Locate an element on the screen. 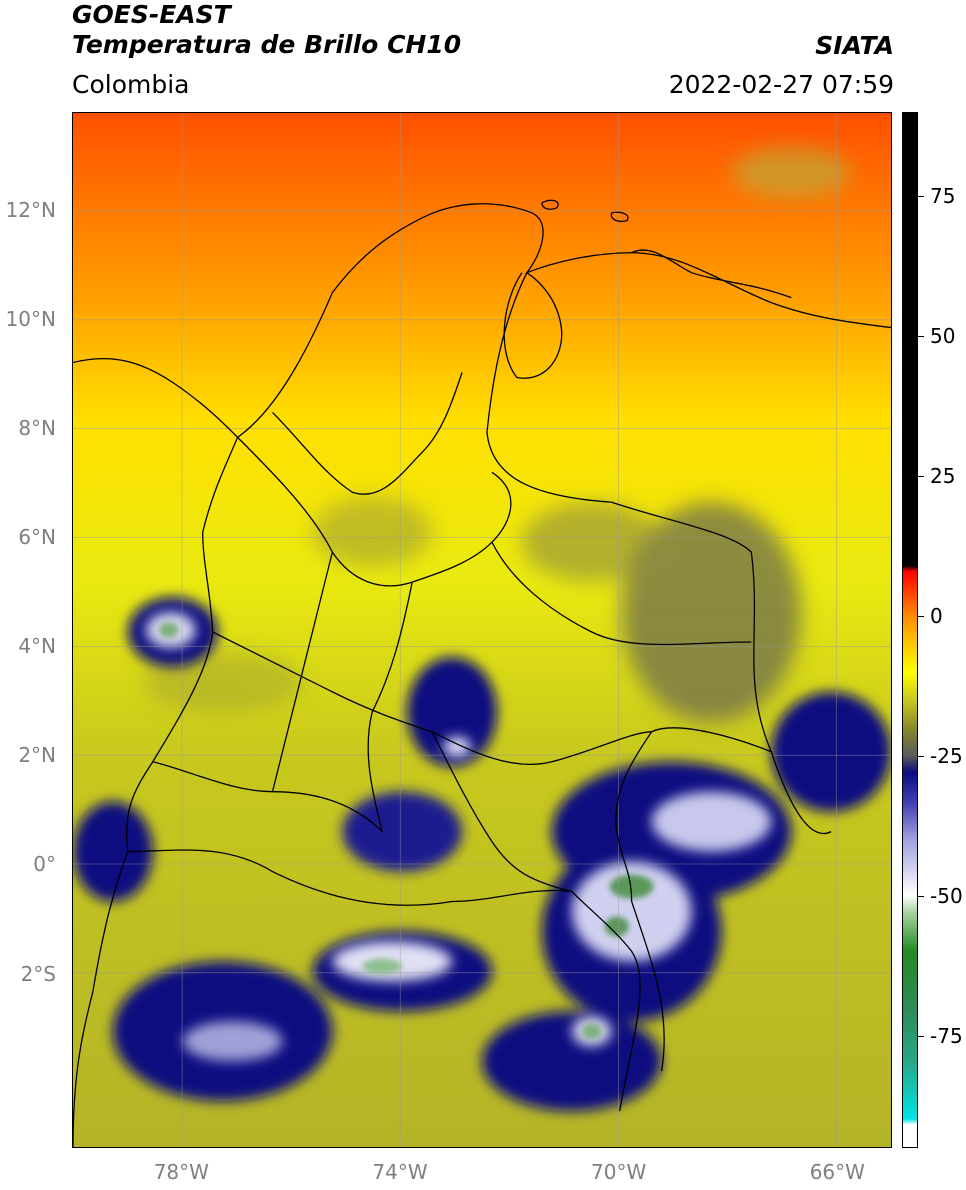 Image resolution: width=966 pixels, height=1190 pixels. timestamp-label: 2022-02-27 07:59 is located at coordinates (781, 84).